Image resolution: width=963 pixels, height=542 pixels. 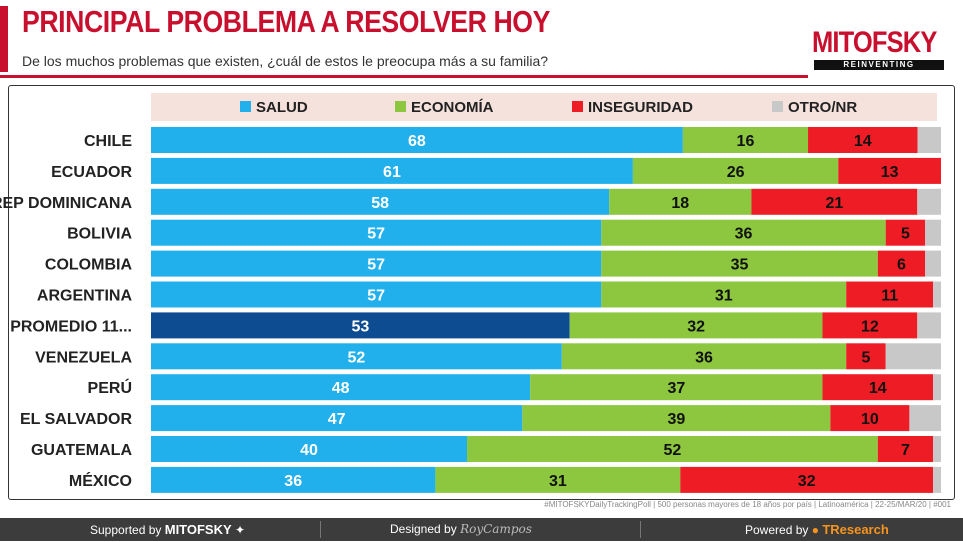 What do you see at coordinates (496, 529) in the screenshot?
I see `designed-brand: RoyCampos` at bounding box center [496, 529].